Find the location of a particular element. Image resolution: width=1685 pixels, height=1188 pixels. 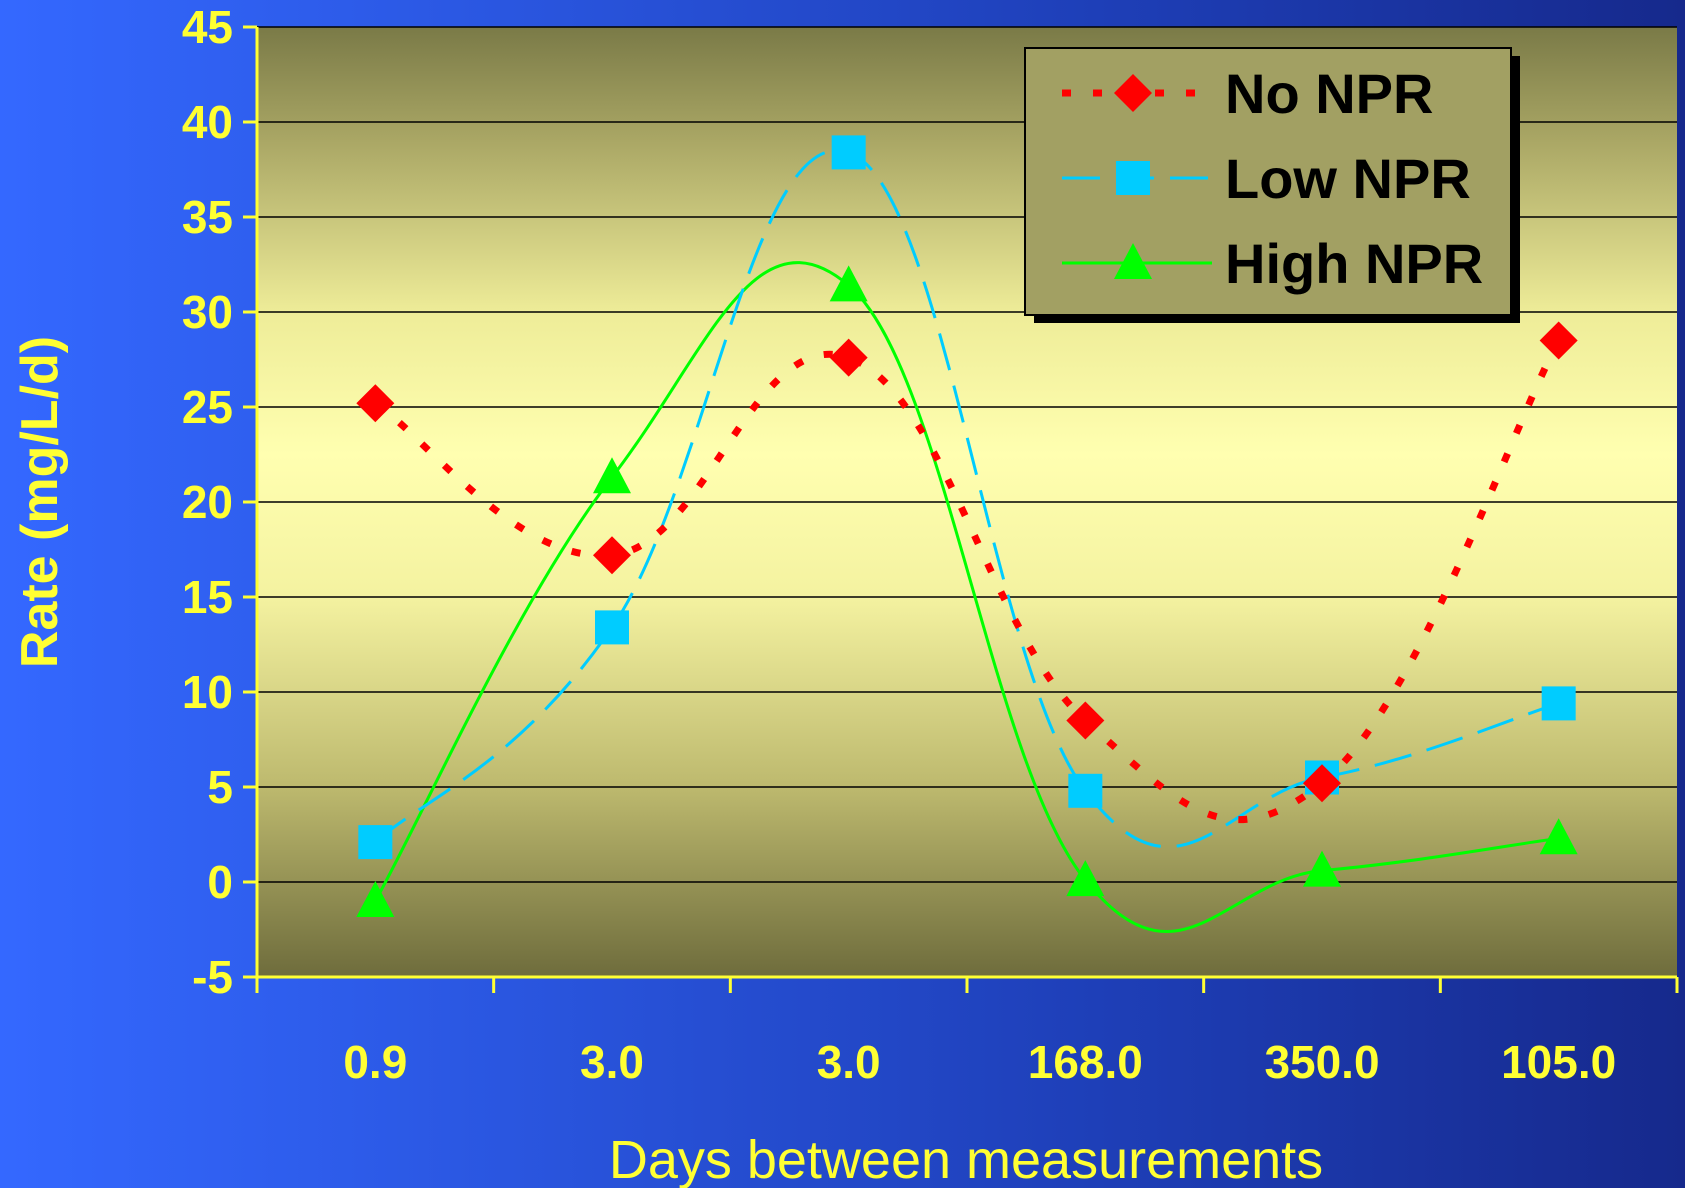

legend-box is located at coordinates (1268, 181).